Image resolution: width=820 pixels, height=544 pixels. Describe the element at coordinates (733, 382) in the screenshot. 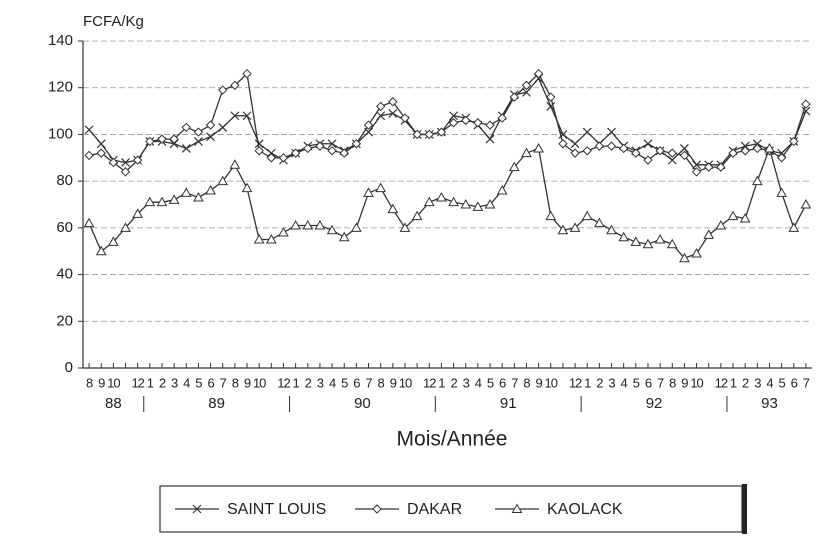

I see `x-tick-label: 1` at that location.